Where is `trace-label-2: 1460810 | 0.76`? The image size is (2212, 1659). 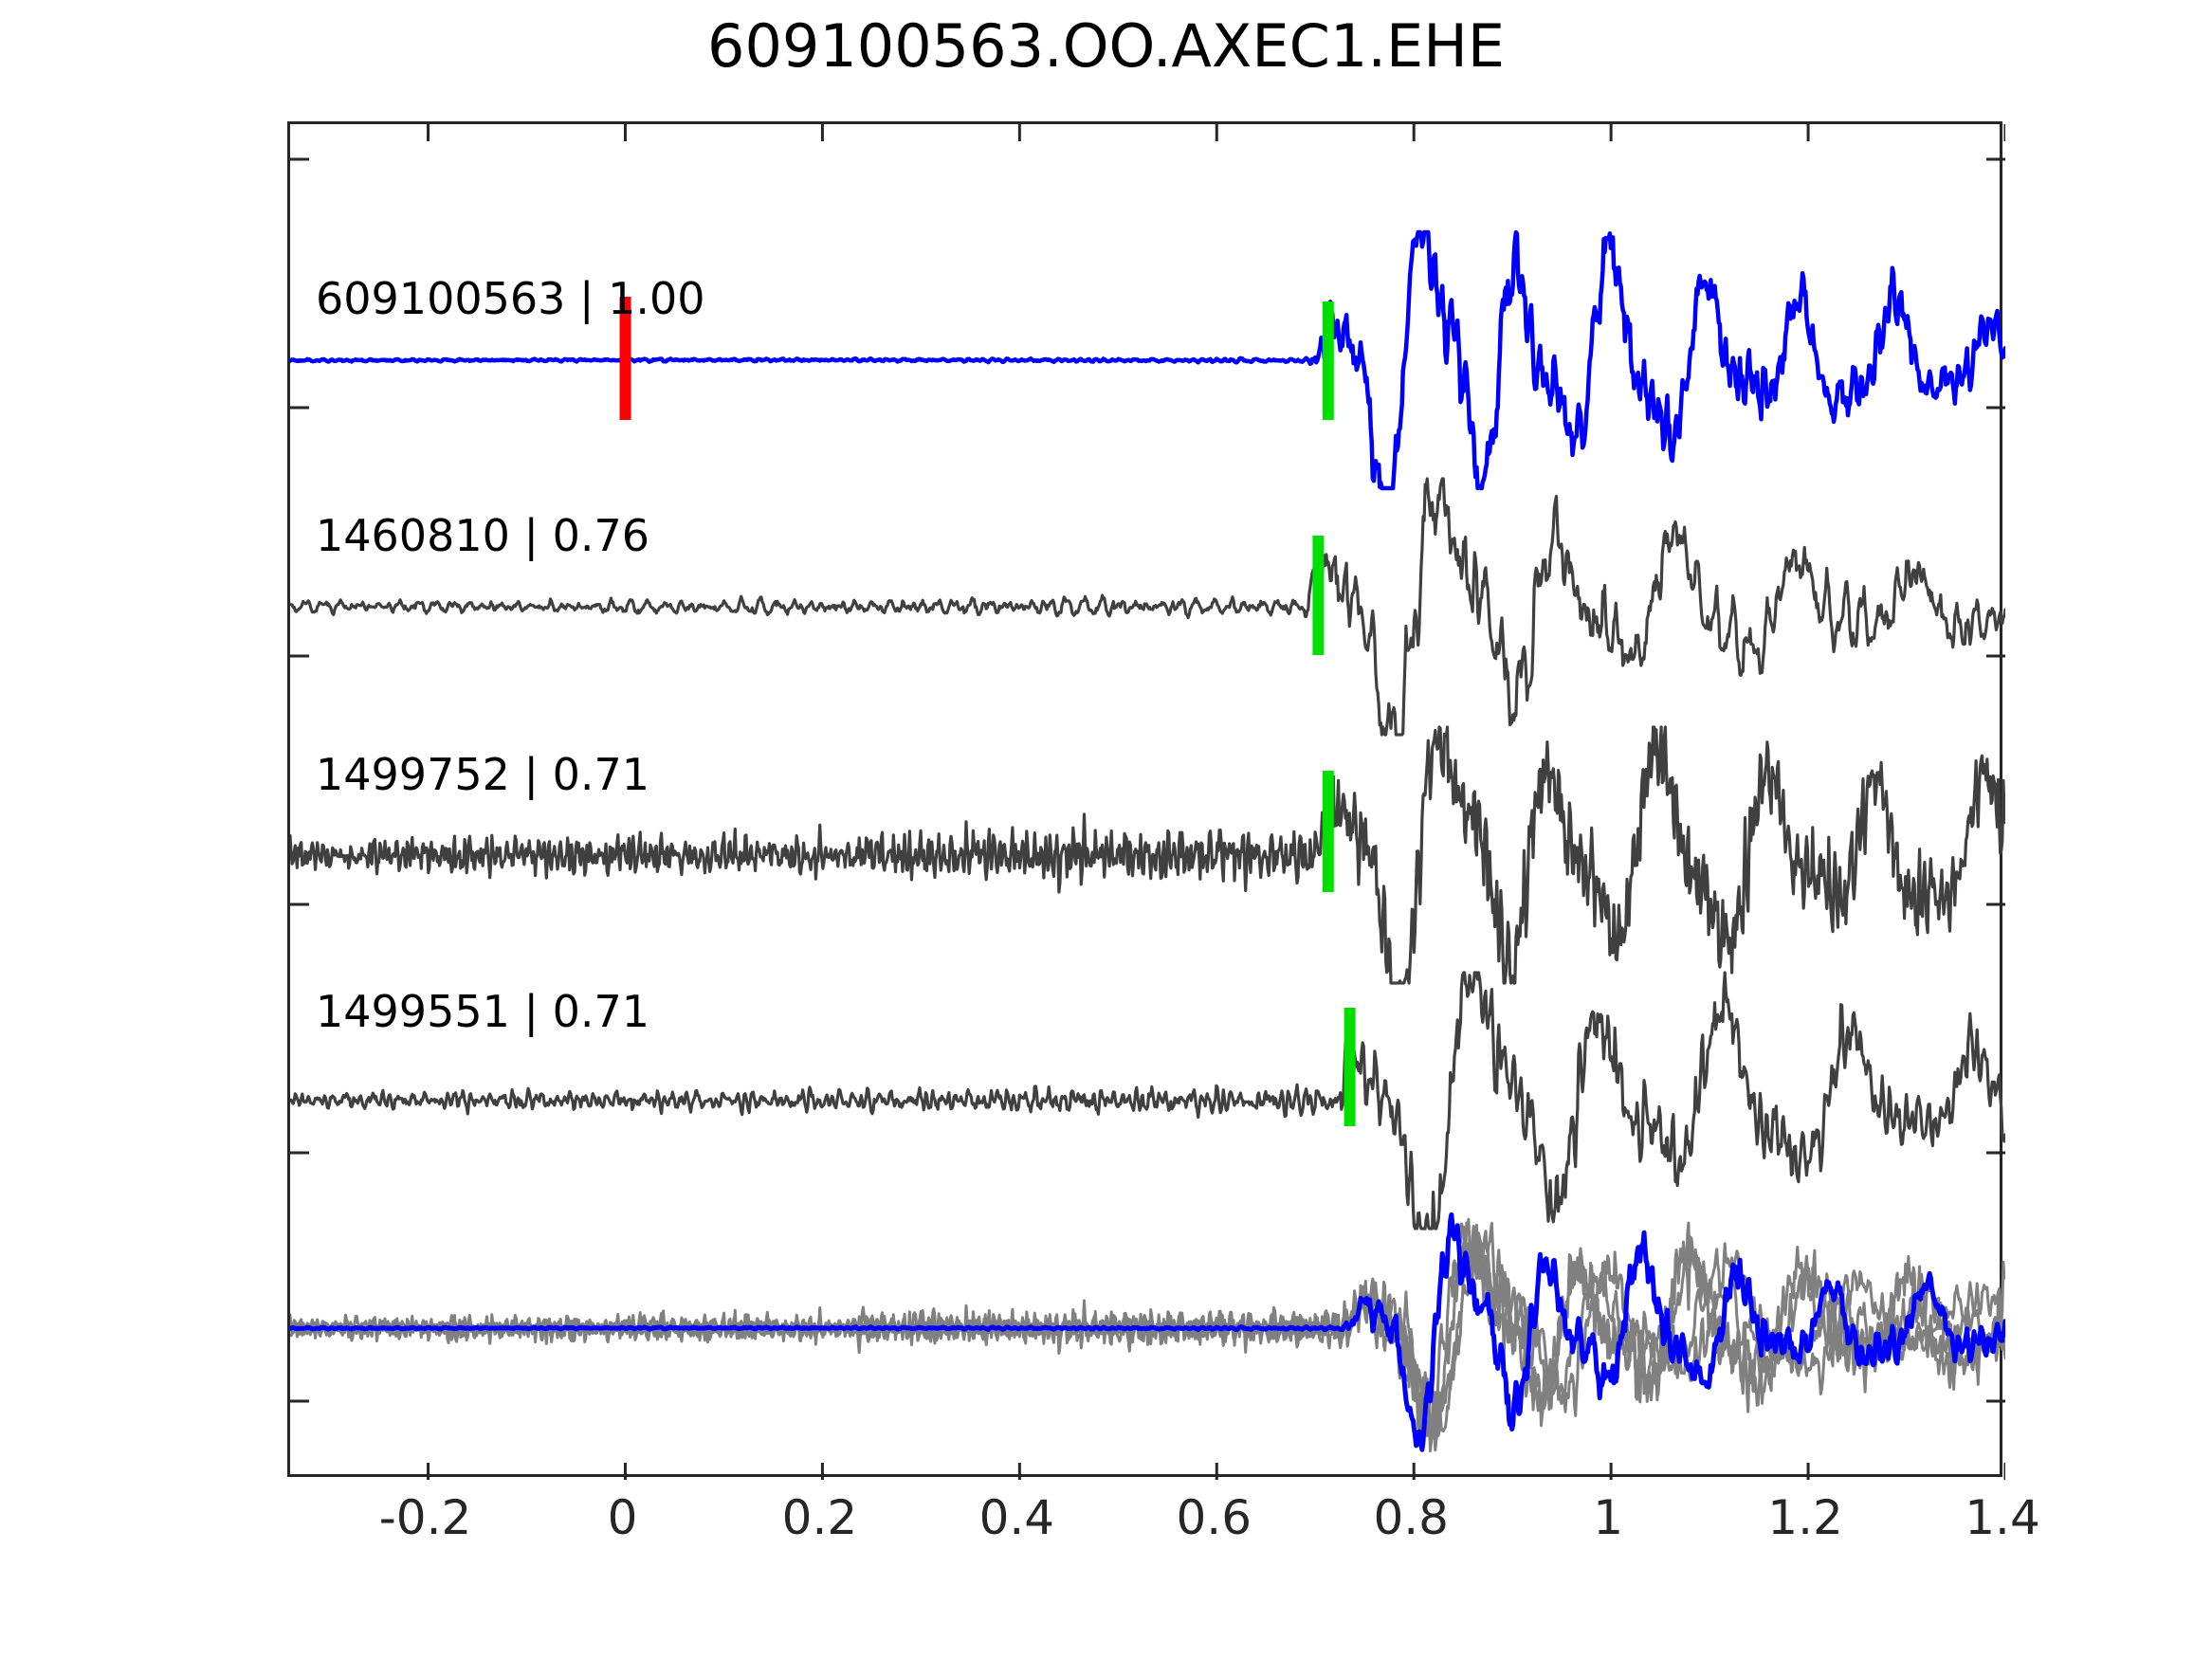 trace-label-2: 1460810 | 0.76 is located at coordinates (483, 535).